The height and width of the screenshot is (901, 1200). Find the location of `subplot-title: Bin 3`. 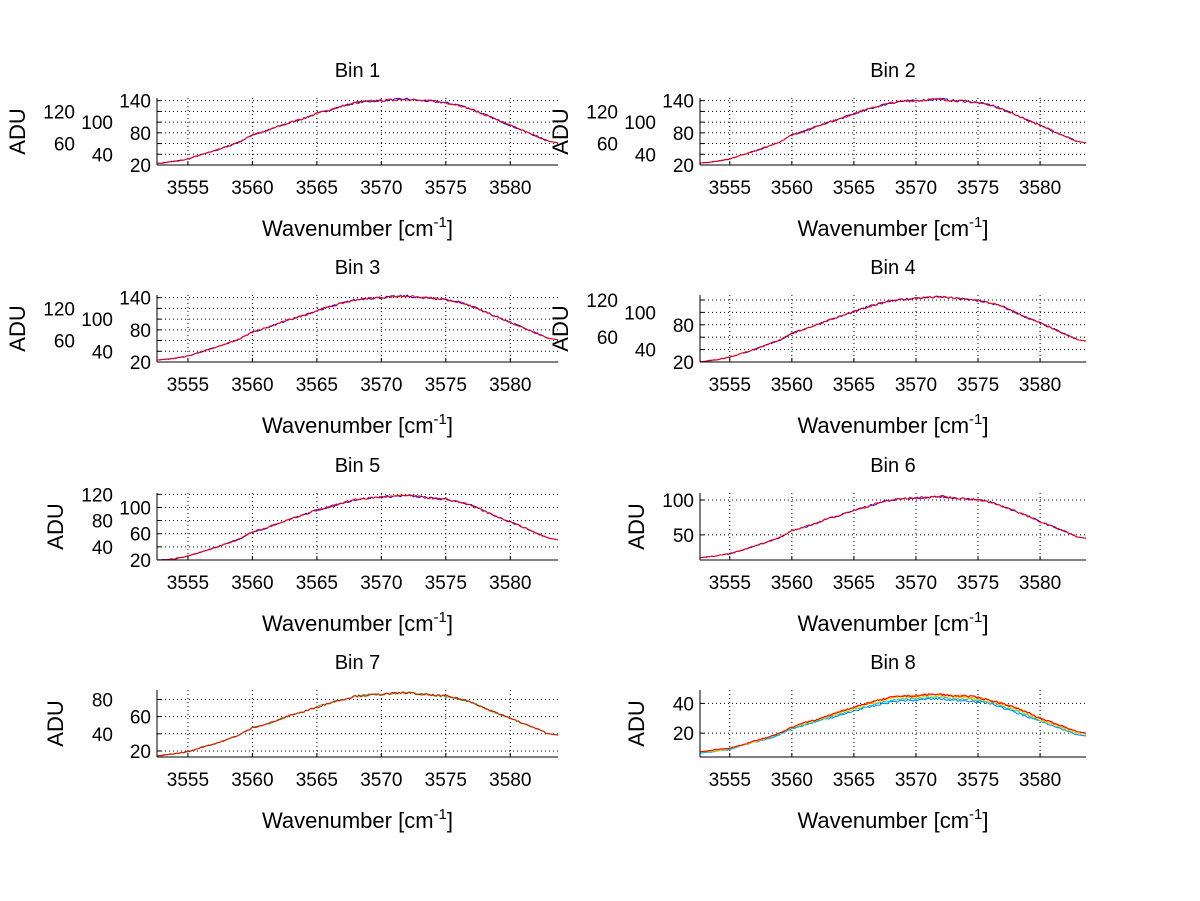

subplot-title: Bin 3 is located at coordinates (358, 268).